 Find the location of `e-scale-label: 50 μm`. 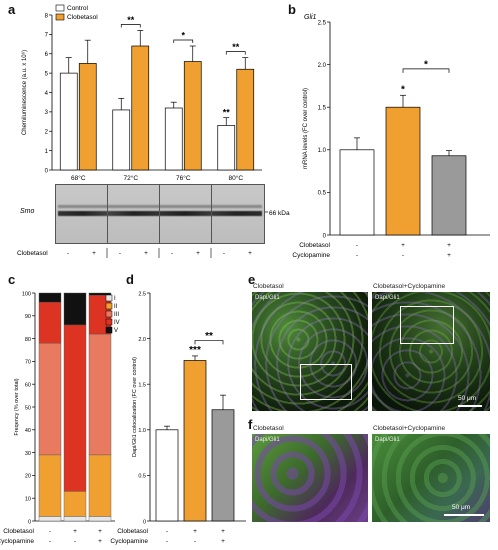

e-scale-label: 50 μm is located at coordinates (467, 398).